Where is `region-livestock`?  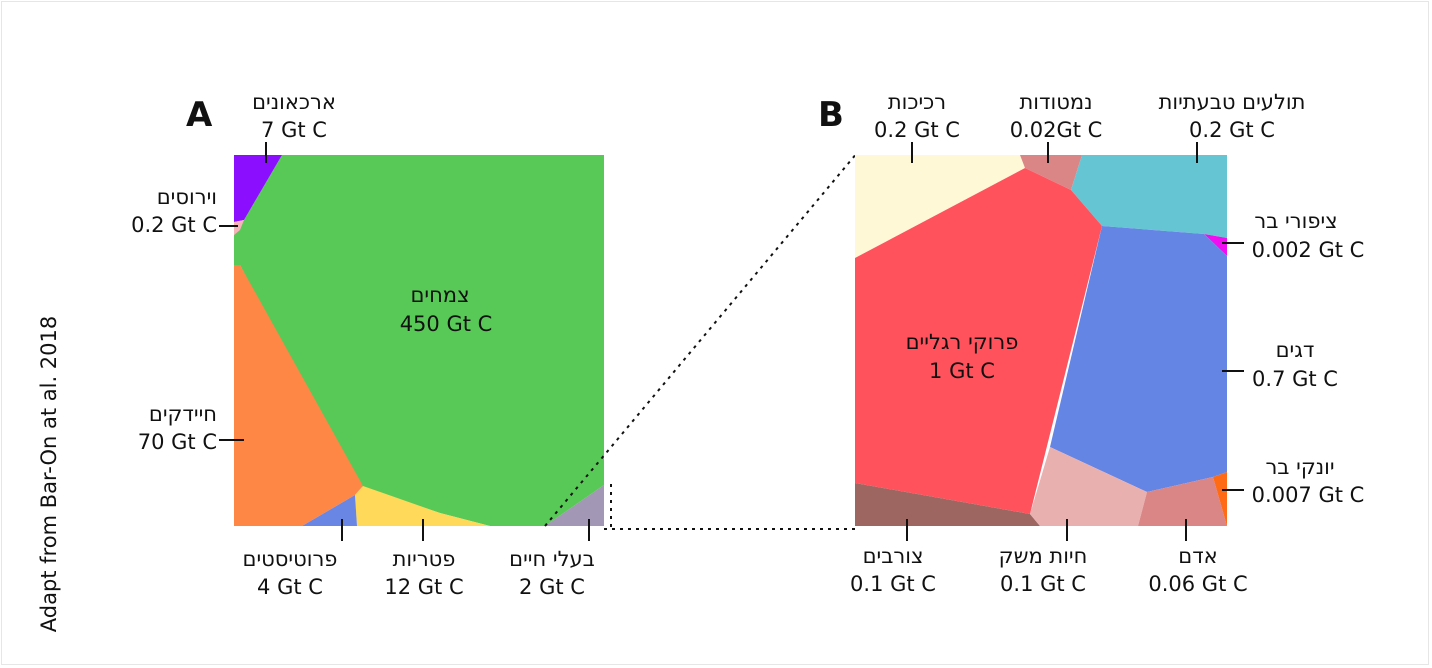 region-livestock is located at coordinates (1088, 486).